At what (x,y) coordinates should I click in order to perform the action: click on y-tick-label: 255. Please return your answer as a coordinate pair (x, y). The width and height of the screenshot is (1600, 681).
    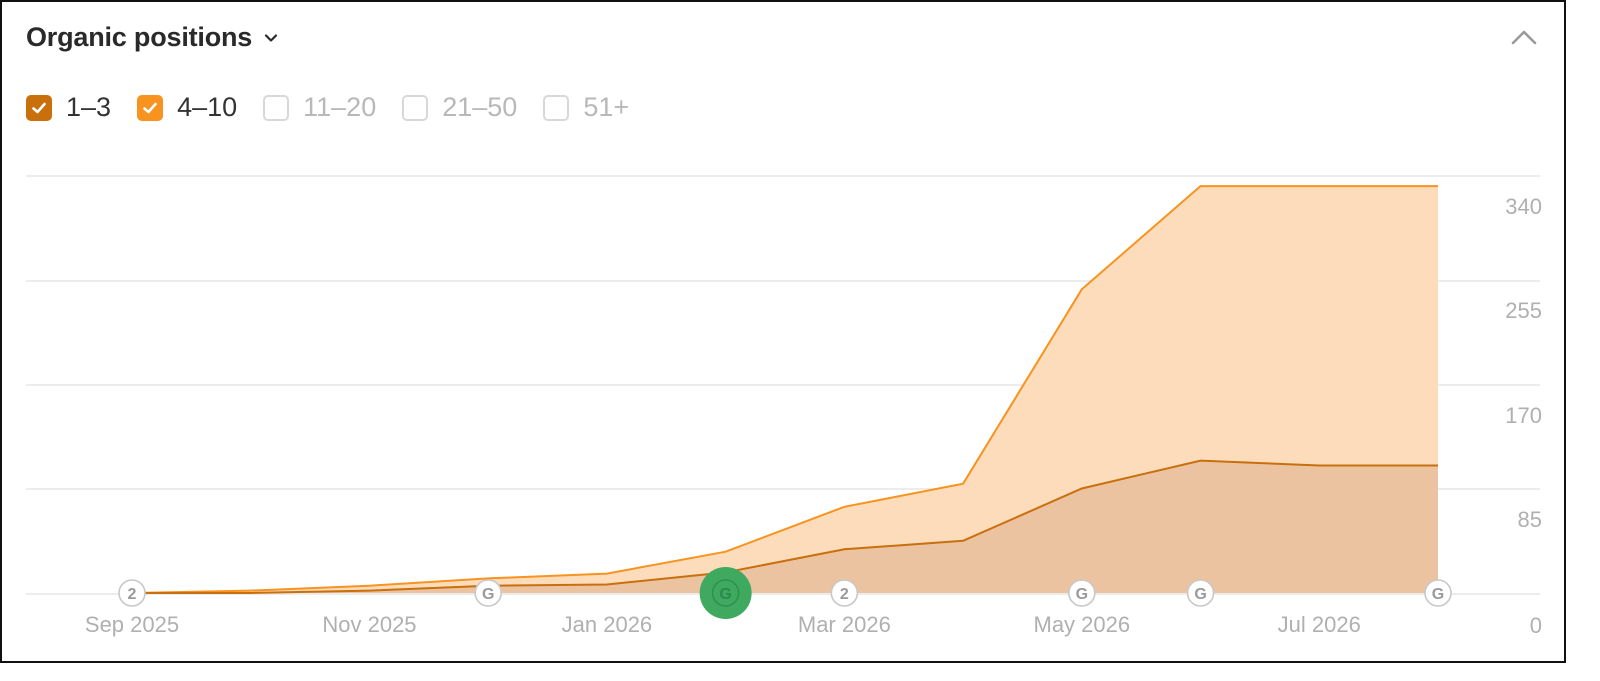
    Looking at the image, I should click on (1523, 310).